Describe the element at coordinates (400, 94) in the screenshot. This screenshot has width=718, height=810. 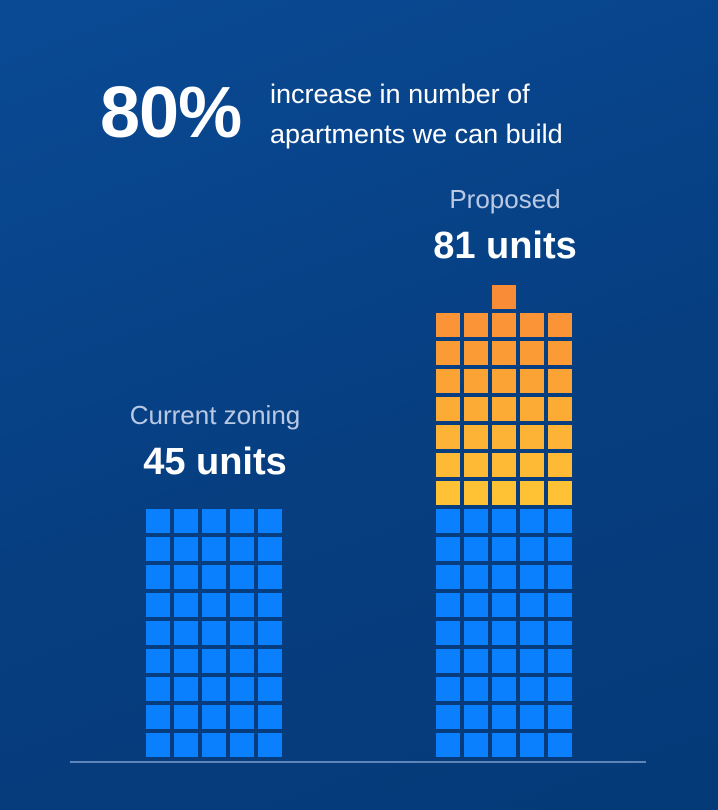
I see `headline-line-1: increase in number of` at that location.